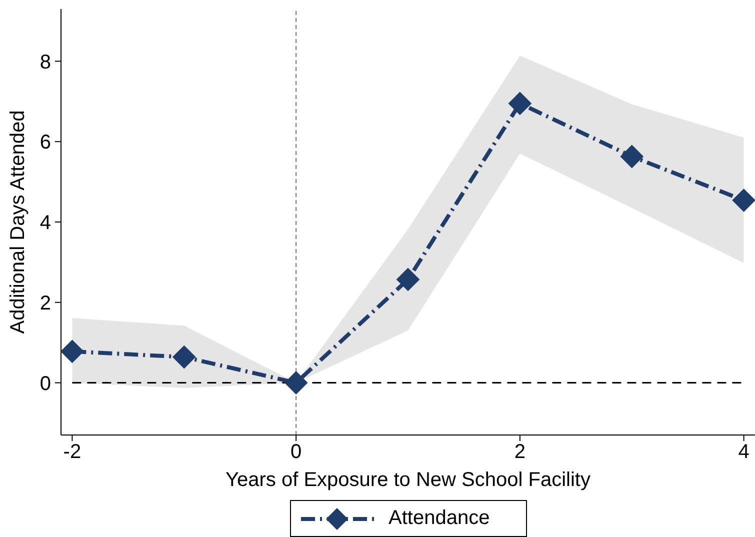 Image resolution: width=755 pixels, height=537 pixels. I want to click on y-axis-title: Additional Days Attended, so click(18, 222).